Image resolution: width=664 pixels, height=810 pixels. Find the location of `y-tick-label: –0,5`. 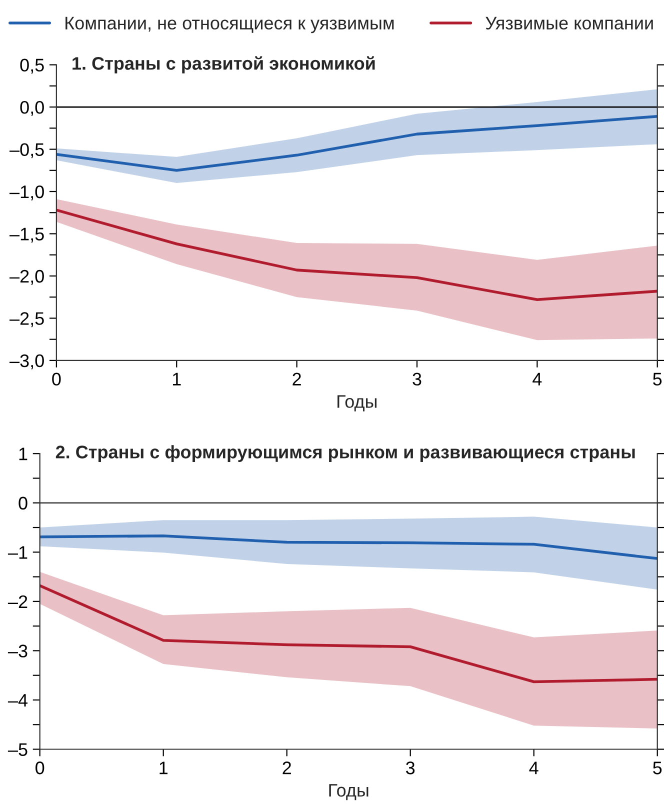

y-tick-label: –0,5 is located at coordinates (26, 150).